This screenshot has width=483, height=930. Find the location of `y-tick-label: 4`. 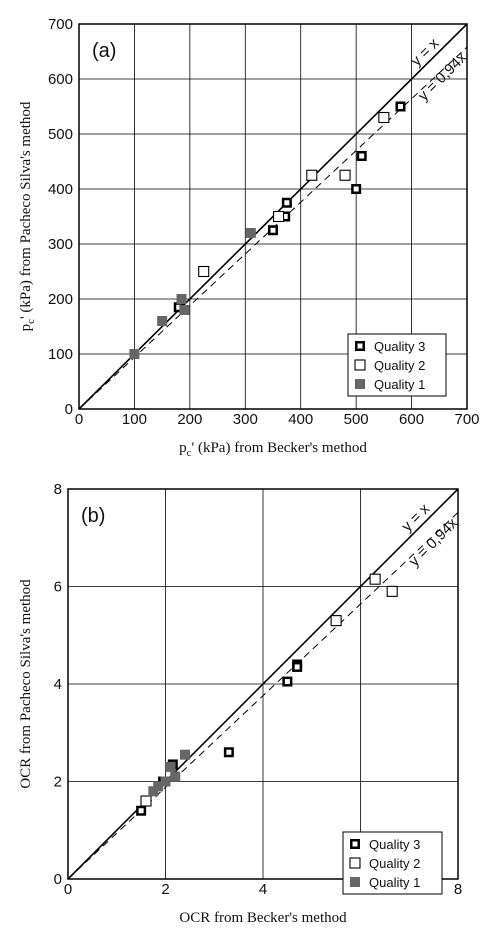

y-tick-label: 4 is located at coordinates (58, 684).